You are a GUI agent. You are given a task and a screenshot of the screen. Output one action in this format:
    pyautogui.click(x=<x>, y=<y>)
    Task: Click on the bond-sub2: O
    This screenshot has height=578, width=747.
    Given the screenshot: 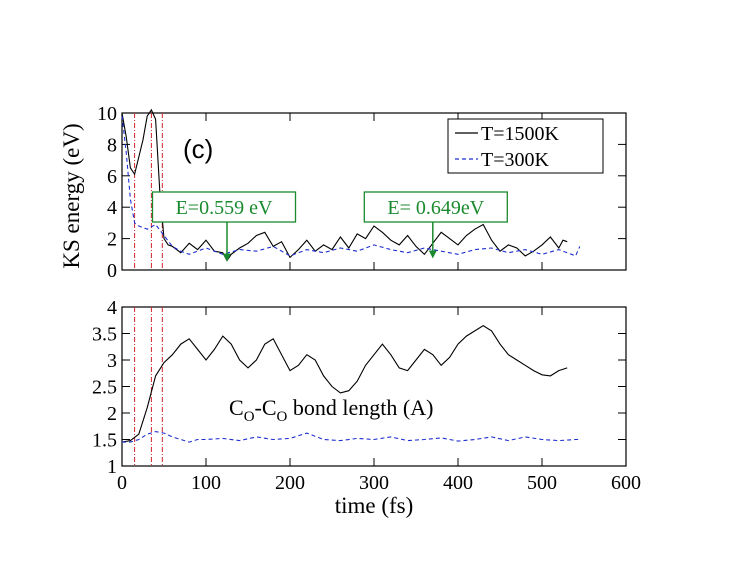 What is the action you would take?
    pyautogui.click(x=282, y=417)
    